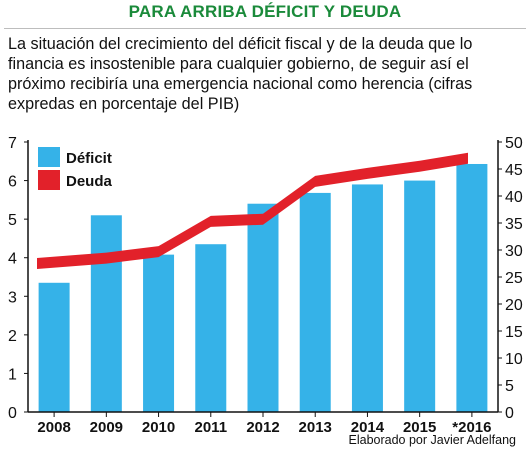  What do you see at coordinates (106, 427) in the screenshot?
I see `x-tick-label: 2009` at bounding box center [106, 427].